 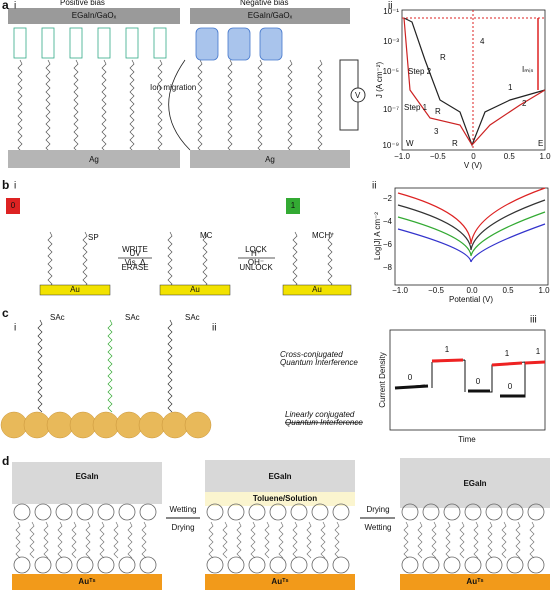 I want to click on label: MCH⁺, so click(x=323, y=235).